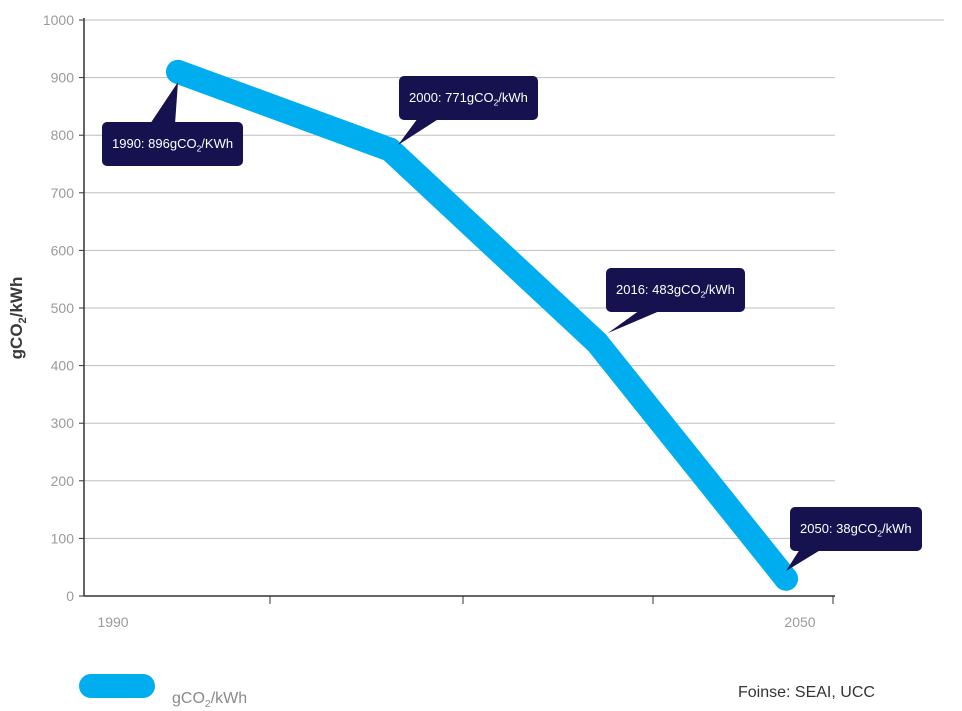 The height and width of the screenshot is (711, 962). I want to click on y-tick-label-0: 0, so click(70, 596).